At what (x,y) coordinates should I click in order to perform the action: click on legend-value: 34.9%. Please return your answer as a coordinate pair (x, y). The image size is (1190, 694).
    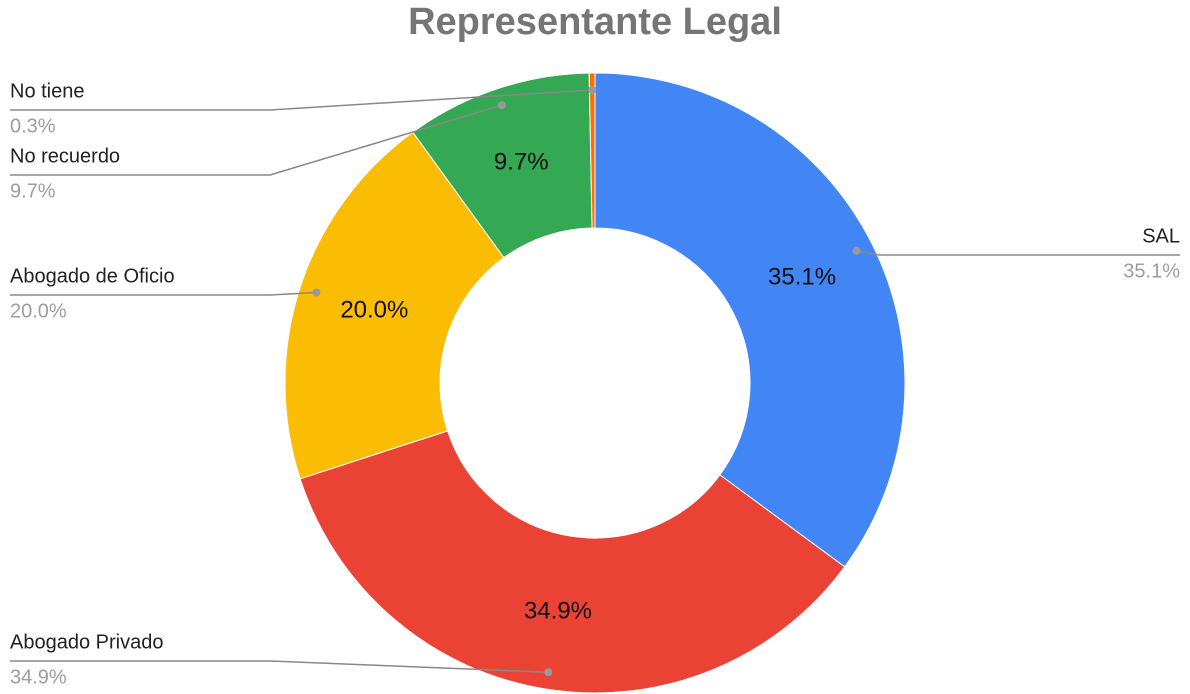
    Looking at the image, I should click on (38, 677).